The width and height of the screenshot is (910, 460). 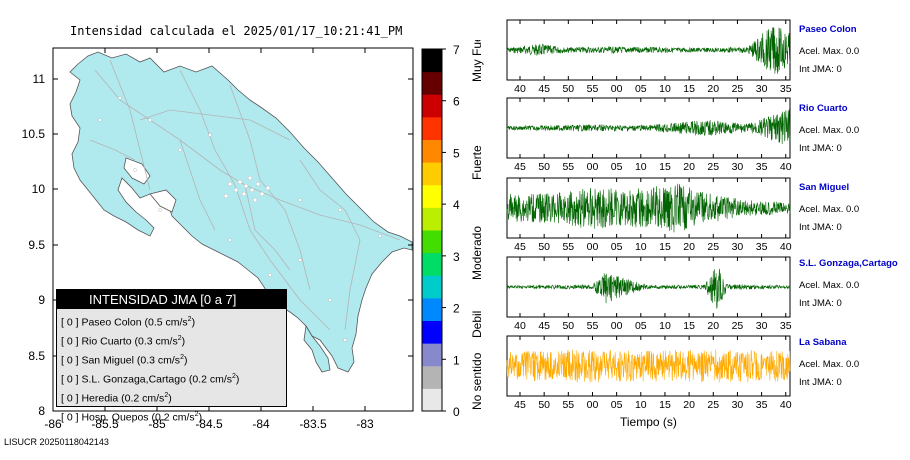 What do you see at coordinates (456, 360) in the screenshot?
I see `colorbar-tick-label: 1` at bounding box center [456, 360].